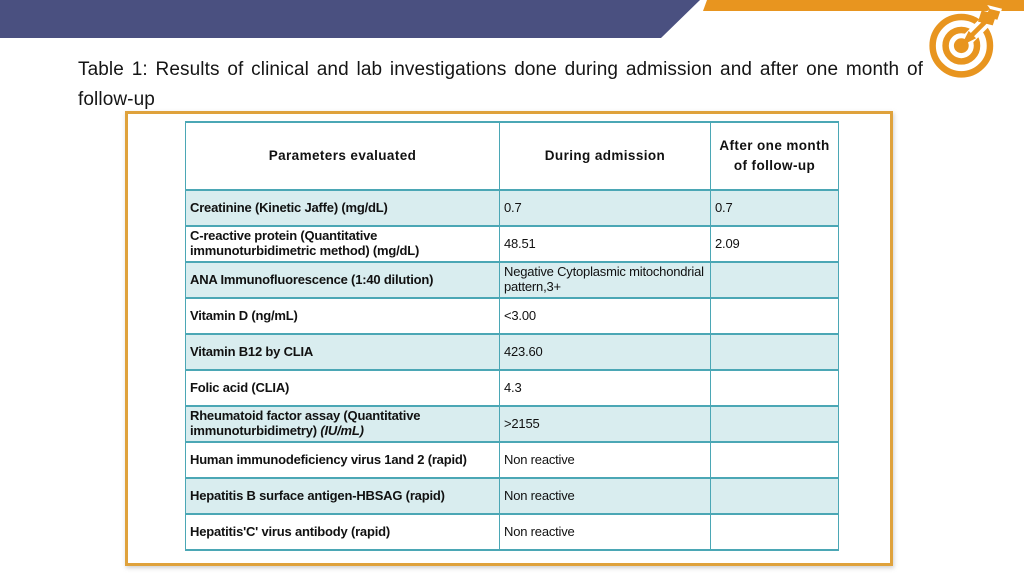 The image size is (1024, 576). What do you see at coordinates (342, 156) in the screenshot?
I see `column-header-parameters: Parameters evaluated` at bounding box center [342, 156].